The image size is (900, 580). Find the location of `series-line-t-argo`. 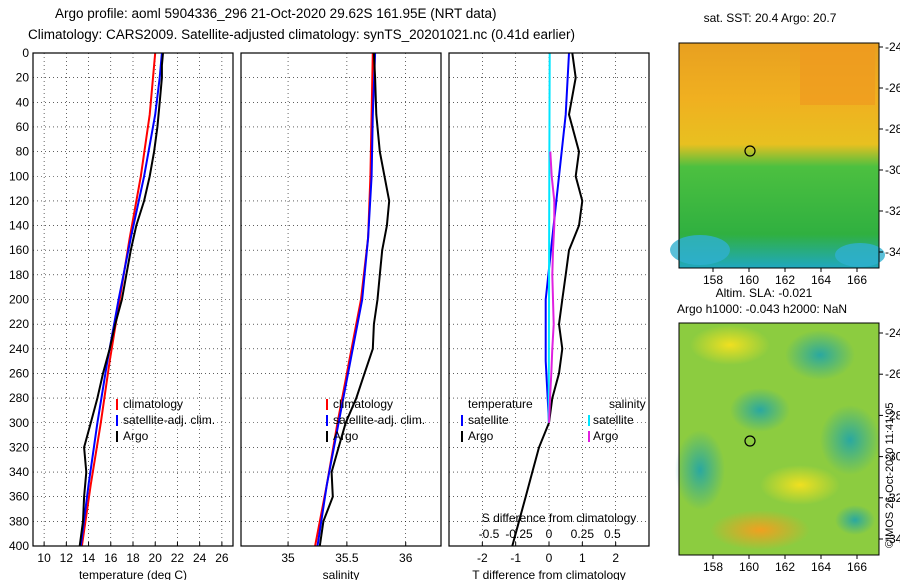

series-line-t-argo is located at coordinates (547, 299).